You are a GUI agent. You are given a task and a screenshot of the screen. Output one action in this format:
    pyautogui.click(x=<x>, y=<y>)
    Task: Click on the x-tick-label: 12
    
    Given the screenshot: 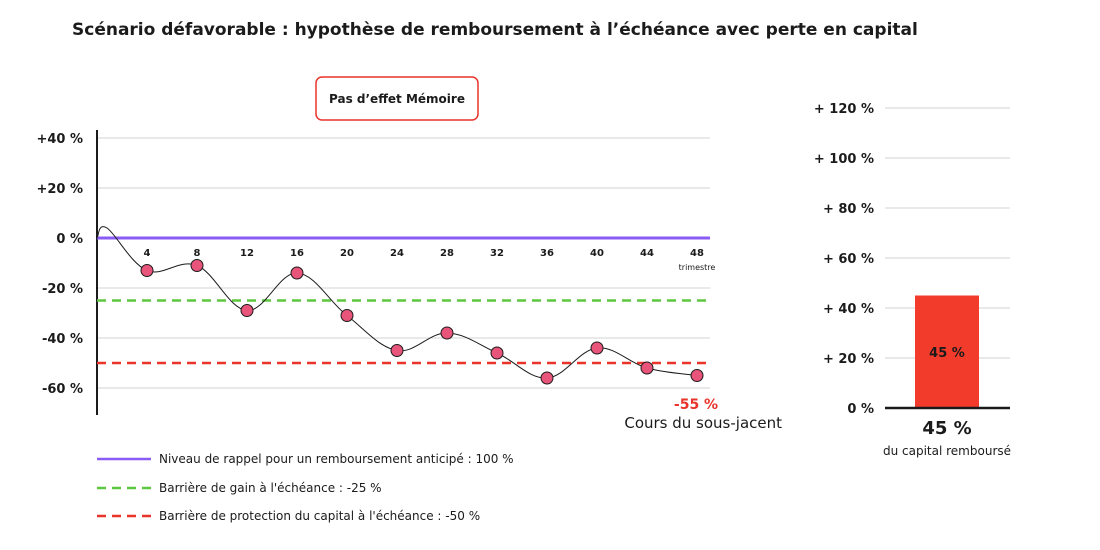 What is the action you would take?
    pyautogui.click(x=247, y=253)
    